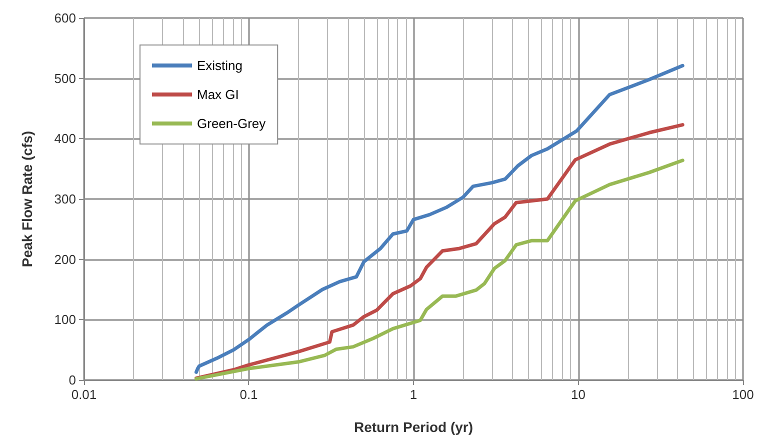 Image resolution: width=761 pixels, height=446 pixels. What do you see at coordinates (72, 380) in the screenshot?
I see `y-tick-label: 0` at bounding box center [72, 380].